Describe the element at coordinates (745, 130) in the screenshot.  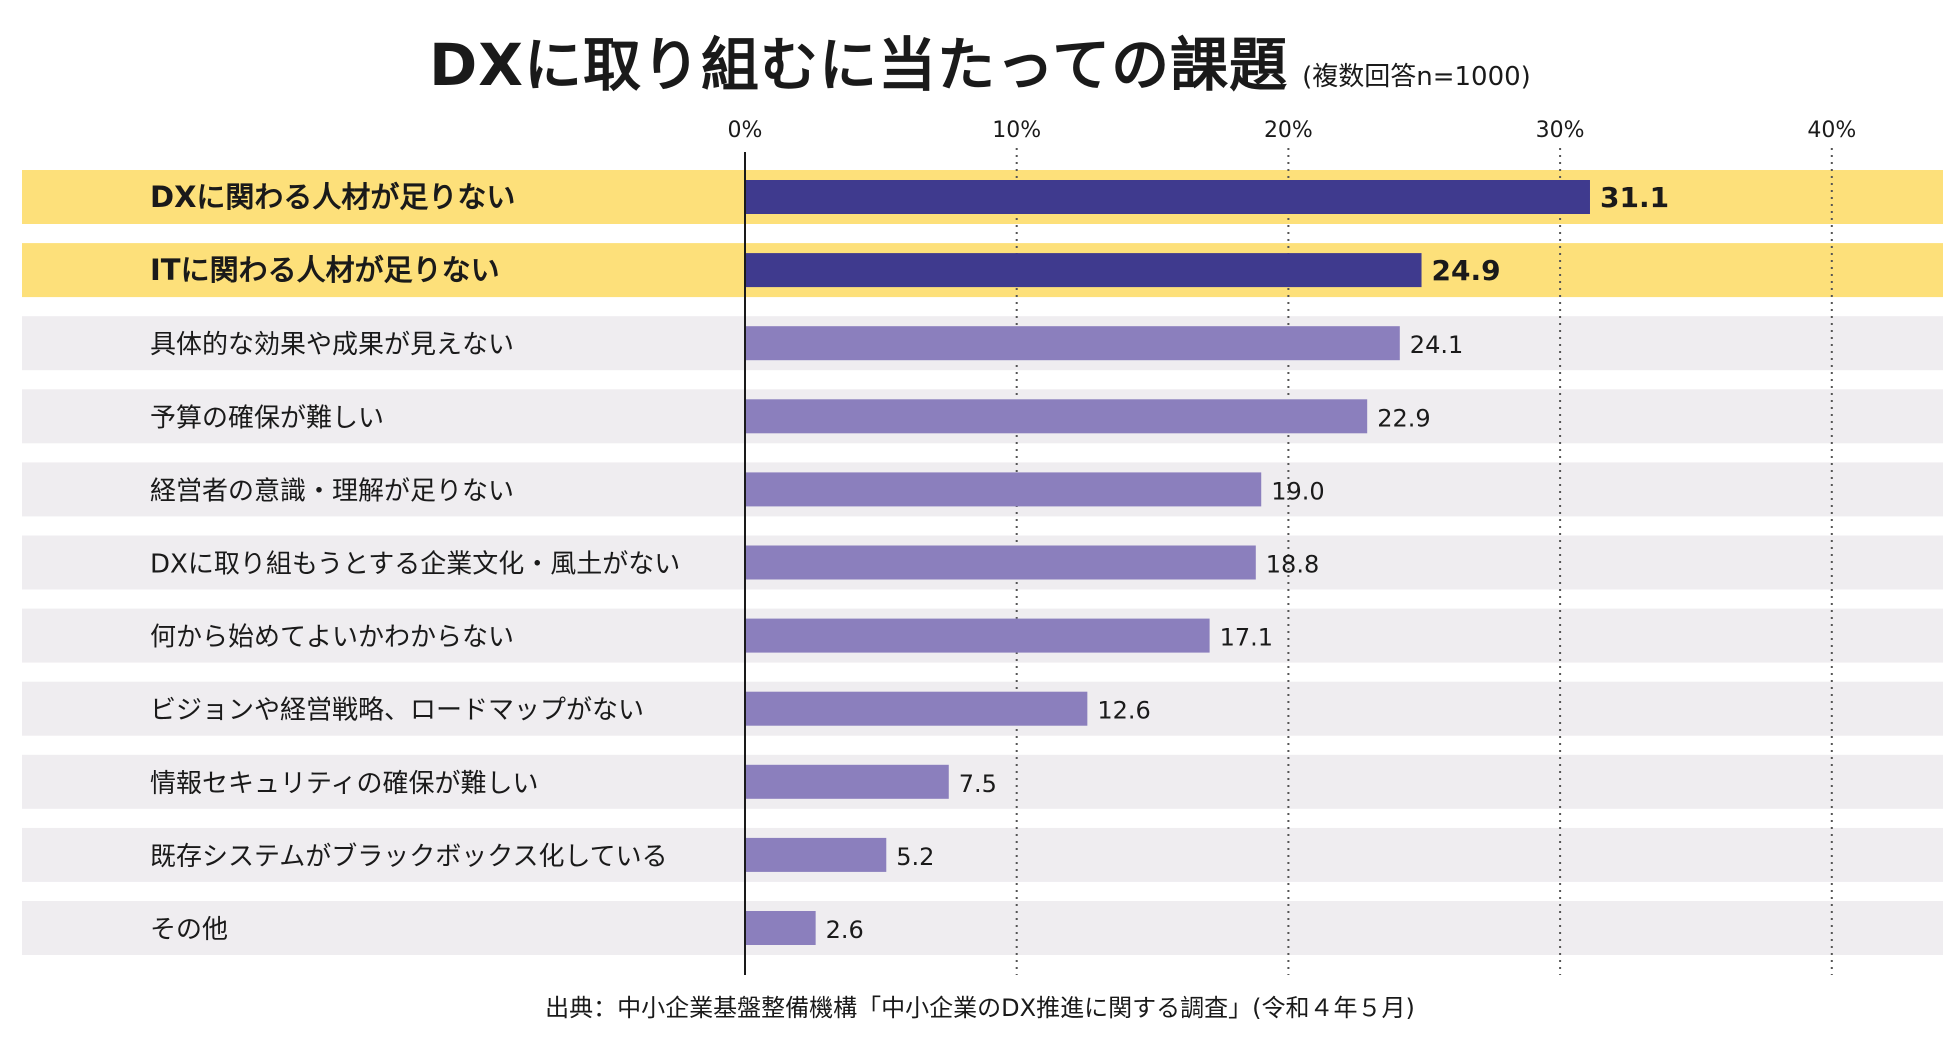
I see `tick-label: 0%` at that location.